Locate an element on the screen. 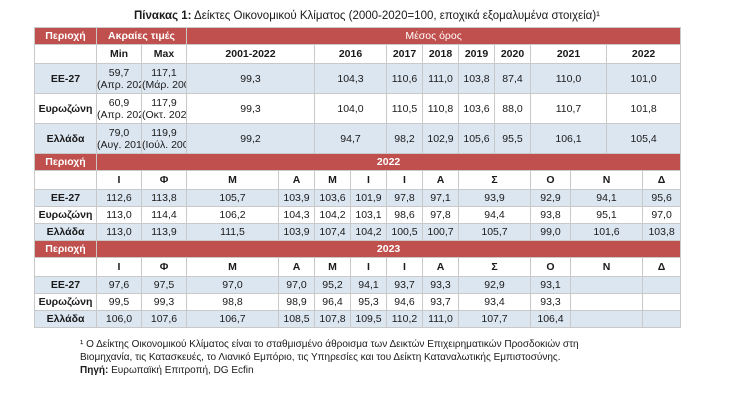 The width and height of the screenshot is (734, 403). month-value: 107,4 is located at coordinates (332, 232).